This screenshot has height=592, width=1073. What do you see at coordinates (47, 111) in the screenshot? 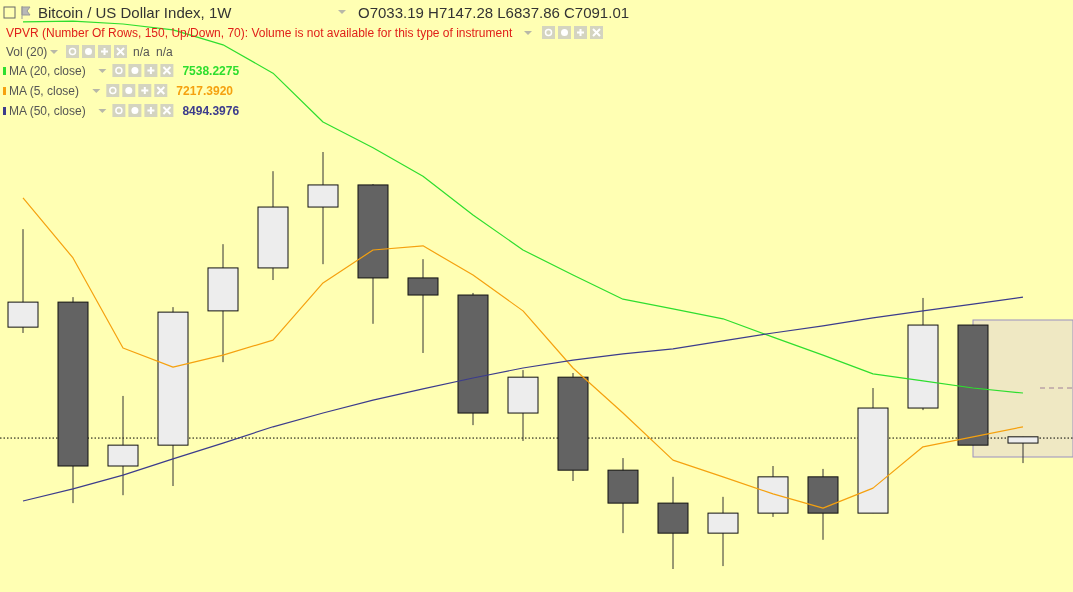
I see `legend-label: MA (50, close)` at bounding box center [47, 111].